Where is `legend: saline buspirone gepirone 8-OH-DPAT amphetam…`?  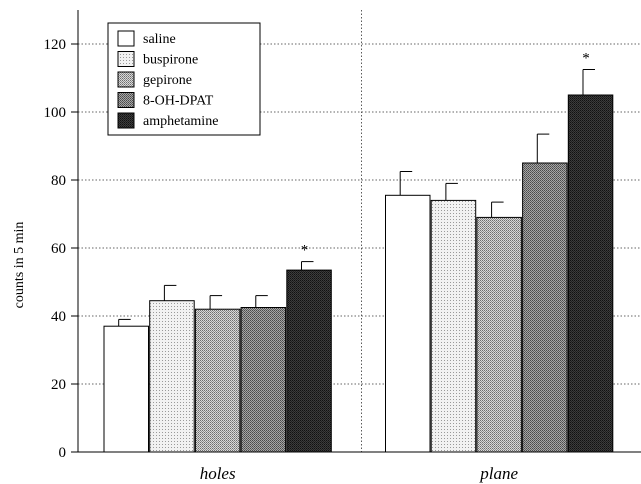 legend: saline buspirone gepirone 8-OH-DPAT amphetam… is located at coordinates (184, 79).